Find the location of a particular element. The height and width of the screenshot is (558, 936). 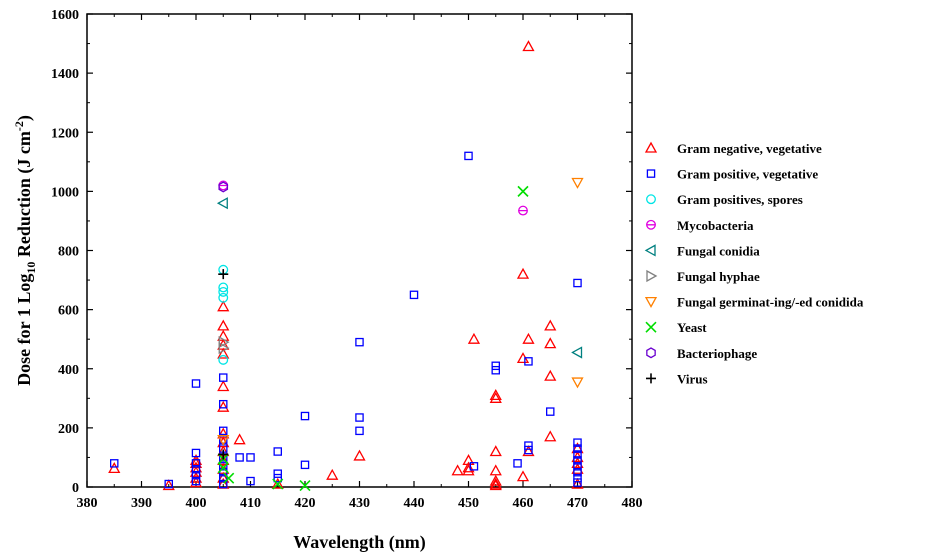

x-tick-label: 440 is located at coordinates (414, 503).